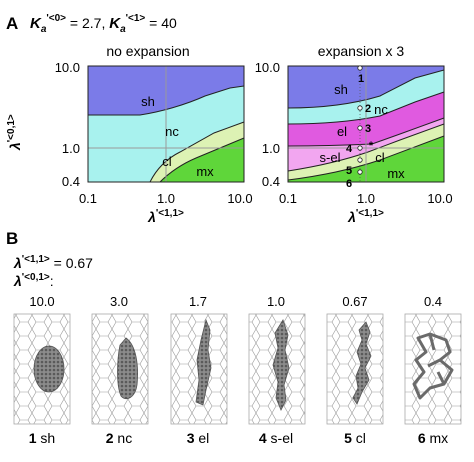 This screenshot has width=474, height=462. I want to click on left-region-mx-fill, so click(202, 160).